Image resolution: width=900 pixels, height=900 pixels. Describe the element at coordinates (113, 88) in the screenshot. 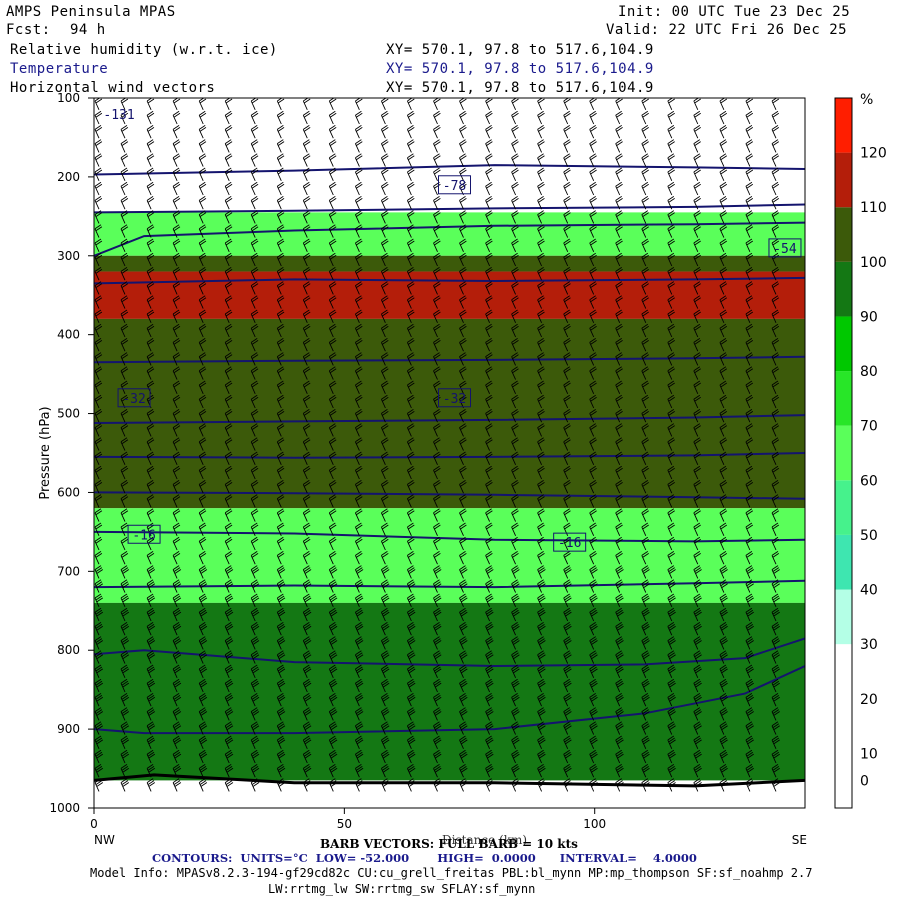

I see `field-wind: Horizontal wind vectors` at that location.